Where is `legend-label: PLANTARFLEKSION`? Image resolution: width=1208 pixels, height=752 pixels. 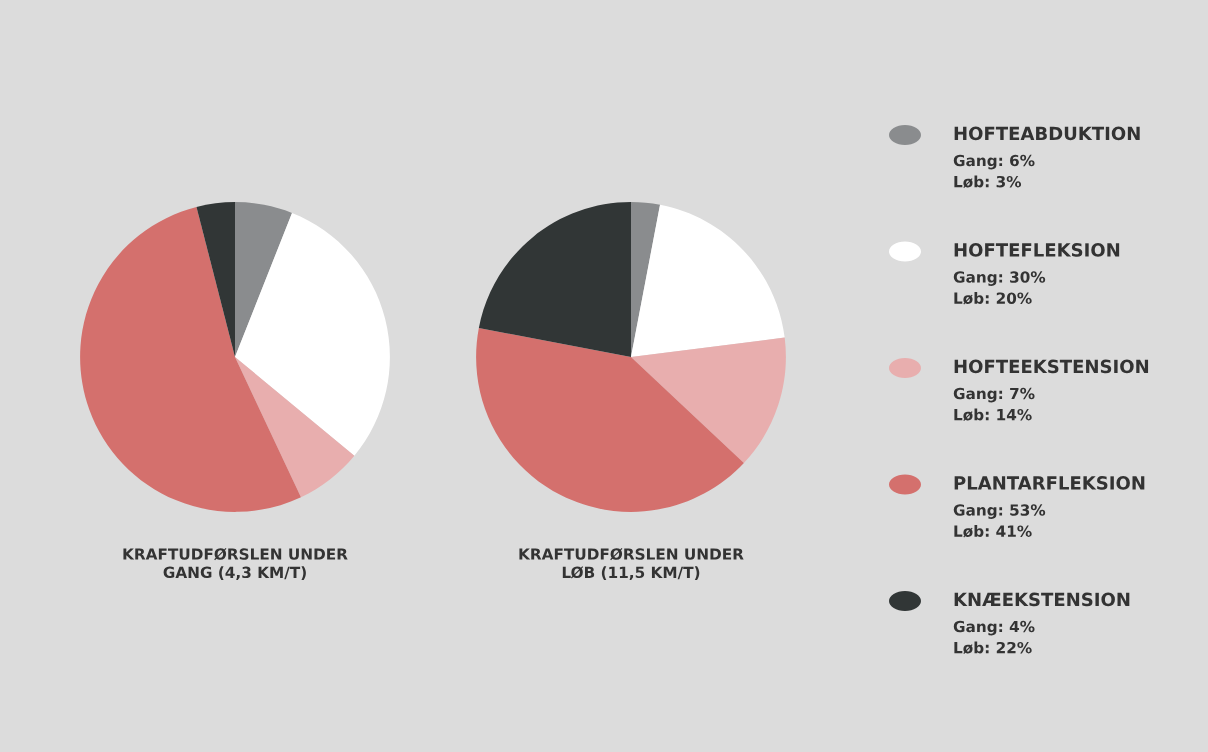 legend-label: PLANTARFLEKSION is located at coordinates (1049, 483).